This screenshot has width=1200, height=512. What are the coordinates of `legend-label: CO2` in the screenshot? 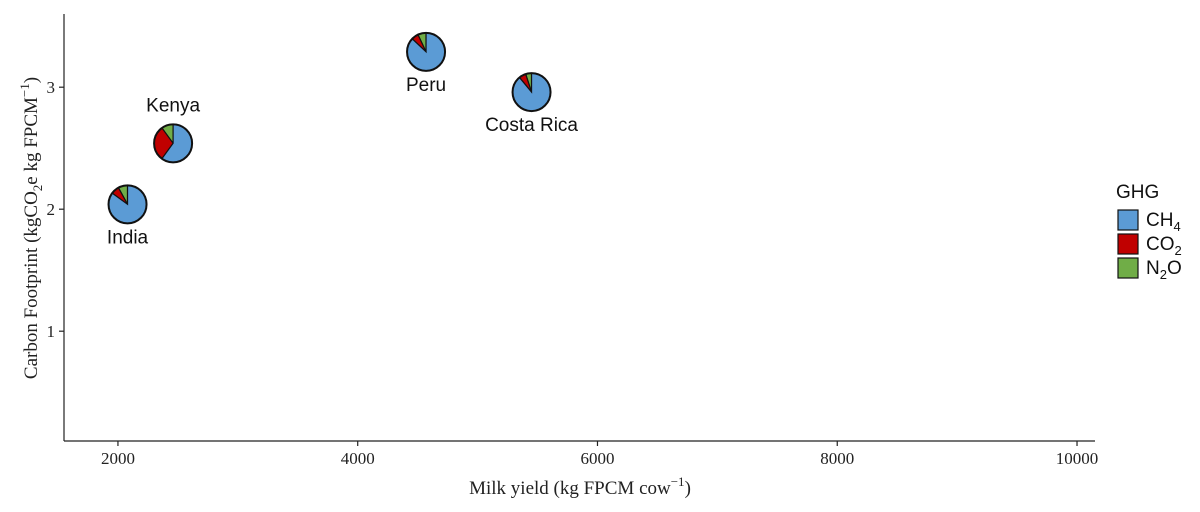 It's located at (1164, 246).